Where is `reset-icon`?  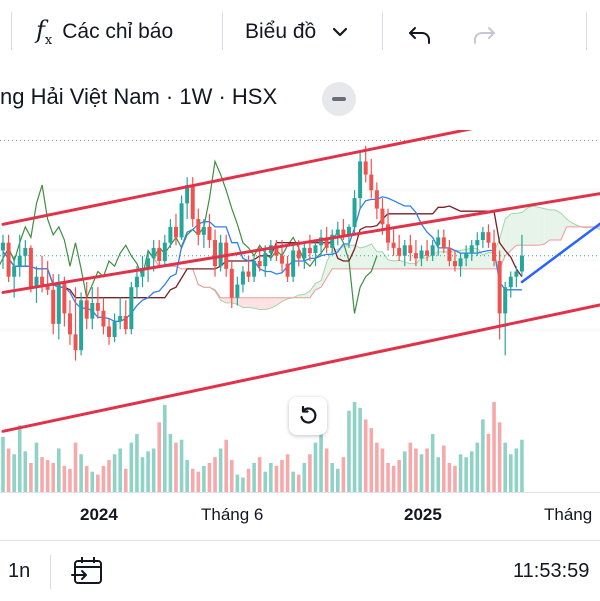
reset-icon is located at coordinates (308, 414).